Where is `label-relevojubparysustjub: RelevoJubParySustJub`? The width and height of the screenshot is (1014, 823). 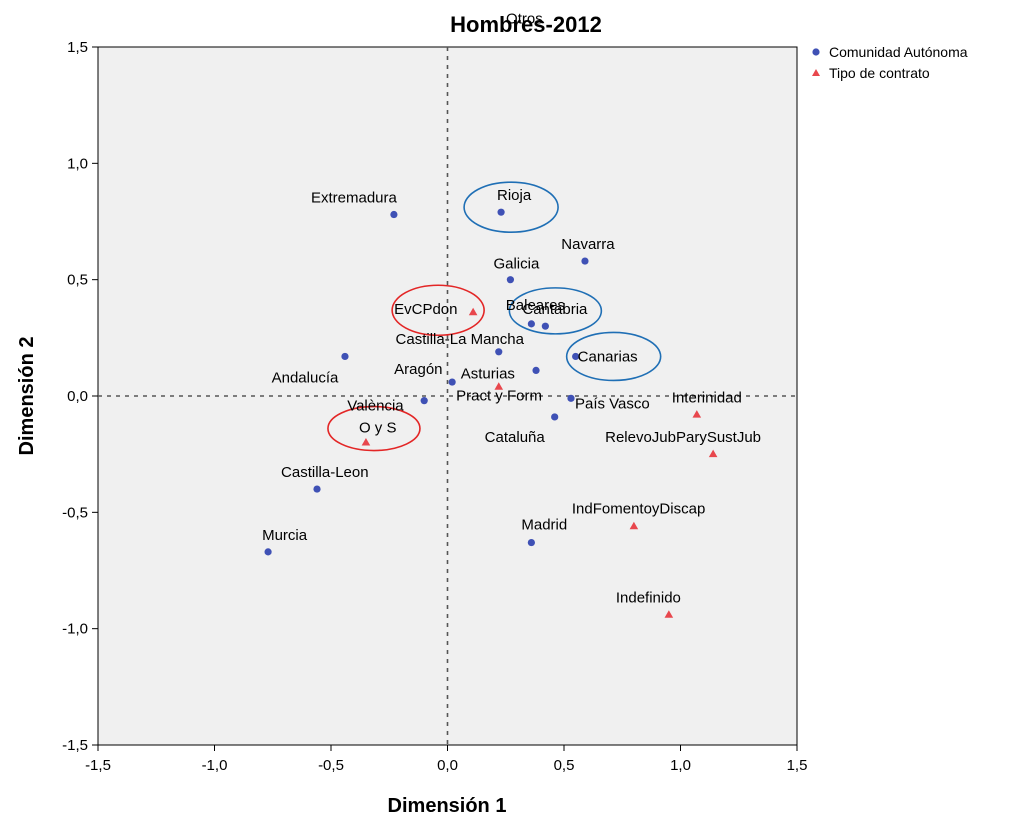 label-relevojubparysustjub: RelevoJubParySustJub is located at coordinates (683, 437).